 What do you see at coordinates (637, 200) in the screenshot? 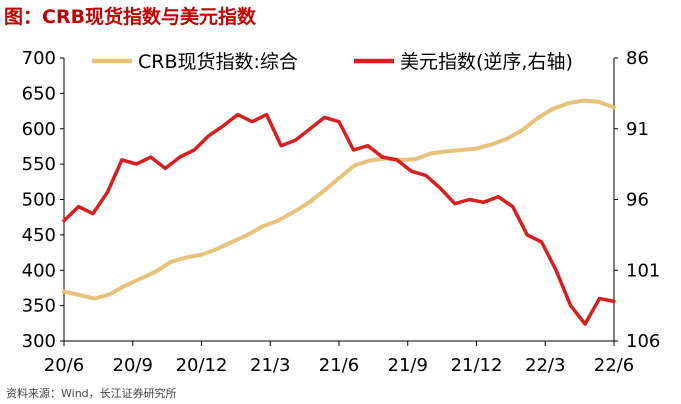
I see `right-tick-label: 96` at bounding box center [637, 200].